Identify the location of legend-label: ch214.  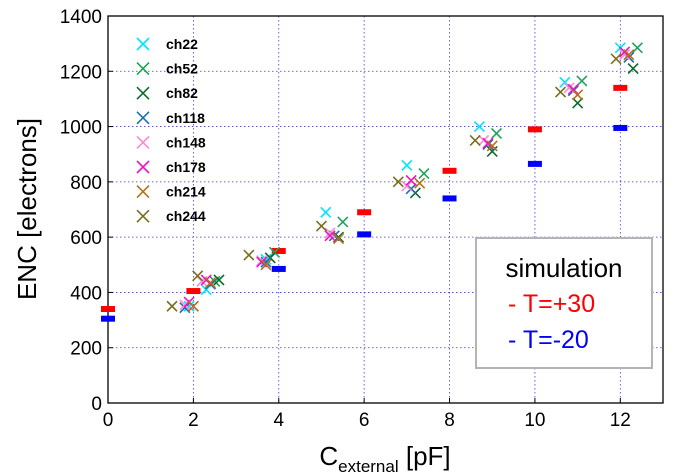
(186, 192).